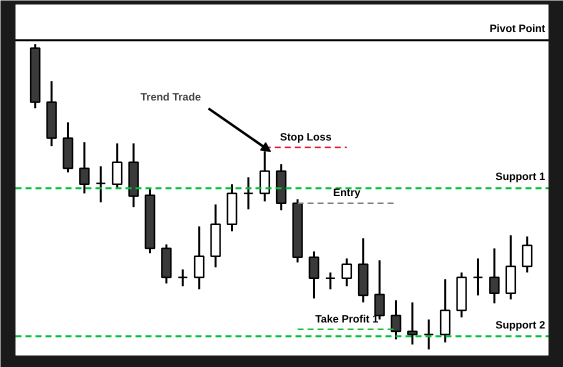 This screenshot has width=563, height=367. Describe the element at coordinates (346, 193) in the screenshot. I see `series-label: Entry` at that location.